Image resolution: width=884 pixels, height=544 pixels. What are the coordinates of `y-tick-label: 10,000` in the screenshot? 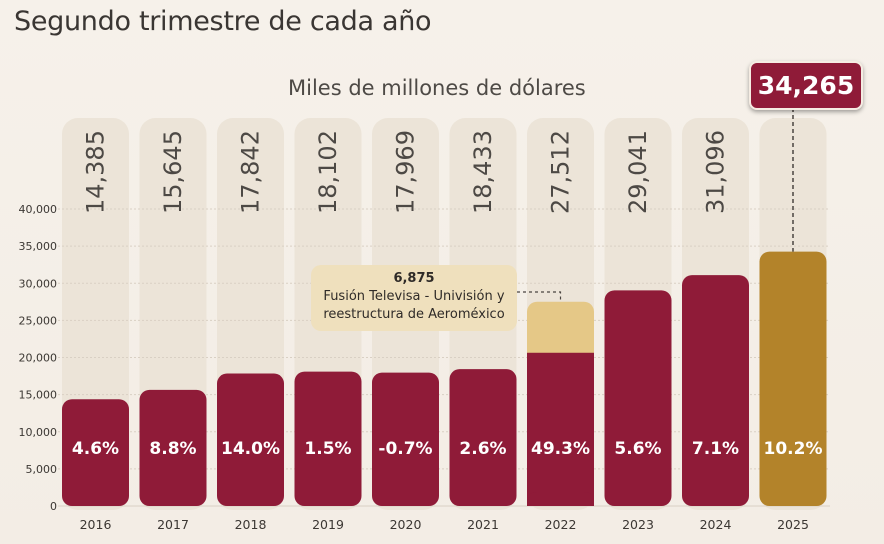 It's located at (38, 432).